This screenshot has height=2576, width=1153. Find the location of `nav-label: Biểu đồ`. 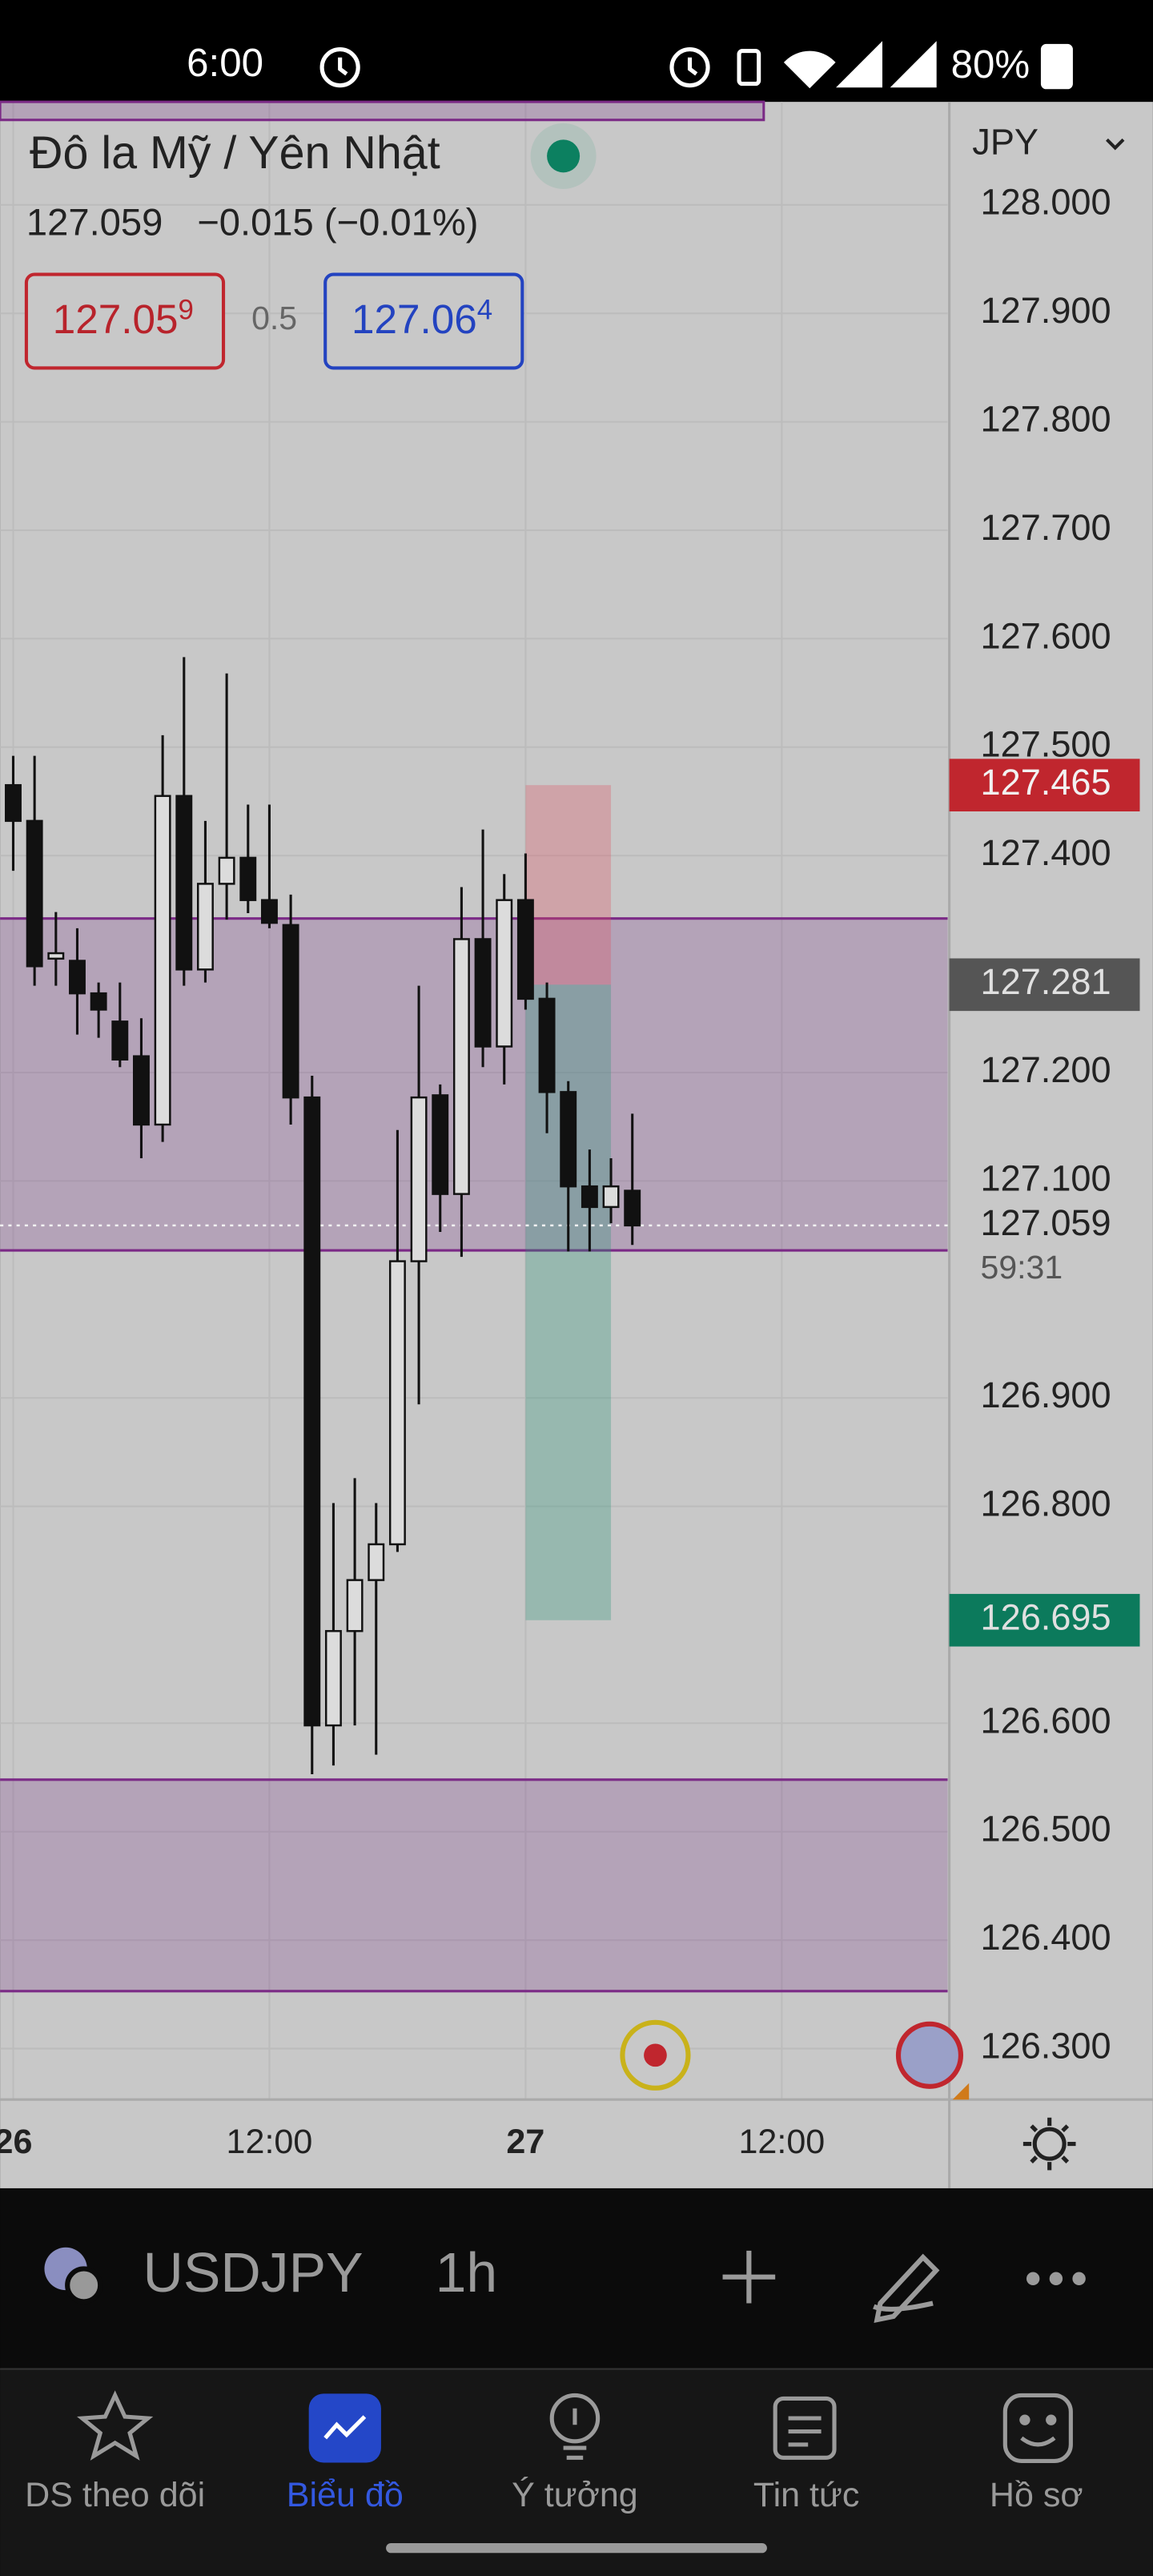

nav-label: Biểu đồ is located at coordinates (346, 2495).